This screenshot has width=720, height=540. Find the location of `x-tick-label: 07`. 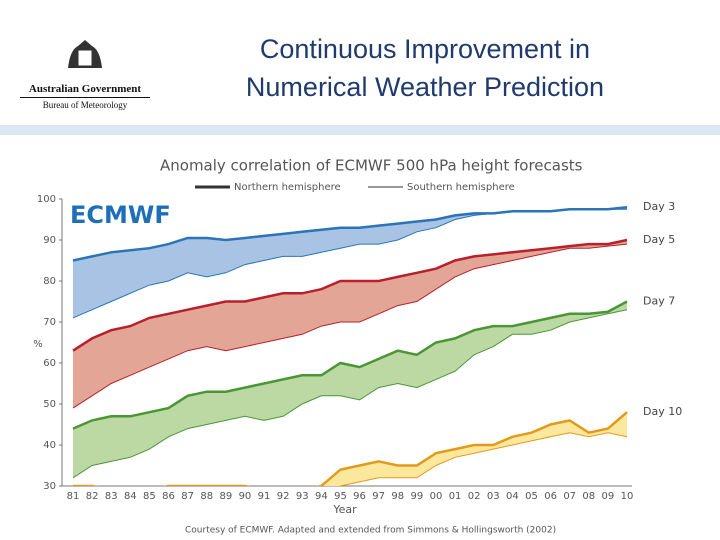

x-tick-label: 07 is located at coordinates (569, 496).